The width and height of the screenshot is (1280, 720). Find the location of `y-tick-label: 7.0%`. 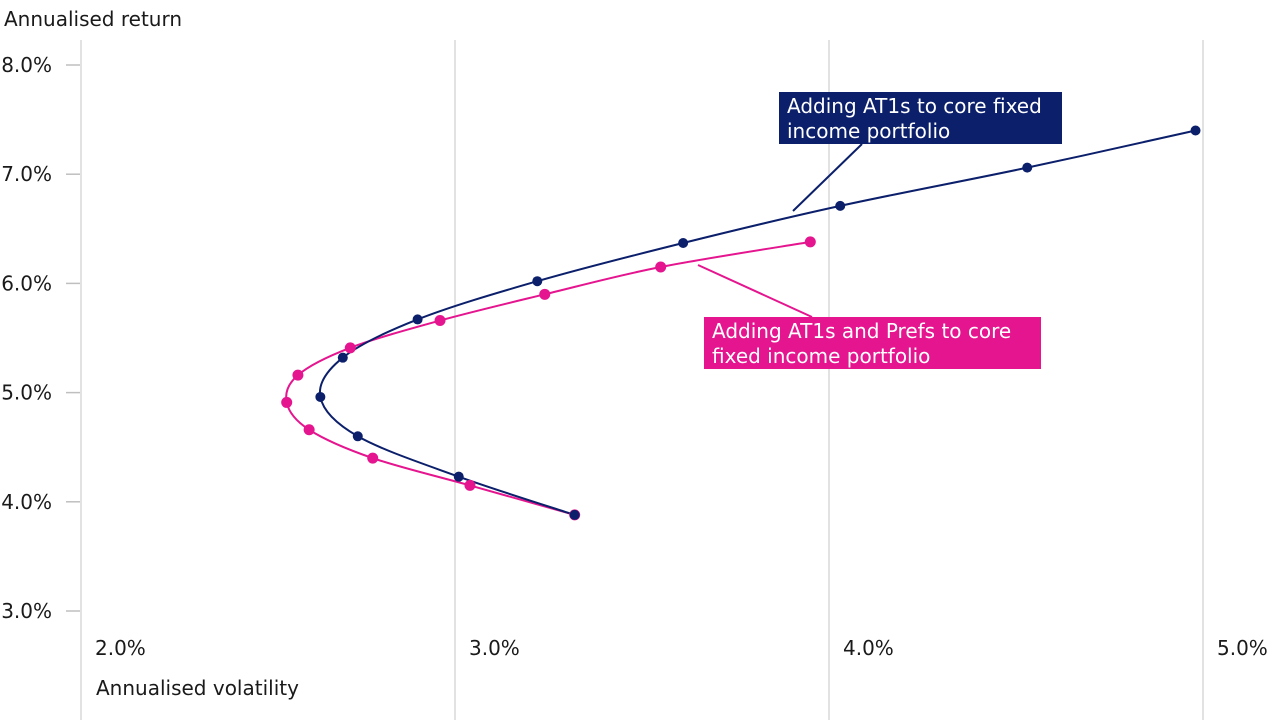

y-tick-label: 7.0% is located at coordinates (26, 174).